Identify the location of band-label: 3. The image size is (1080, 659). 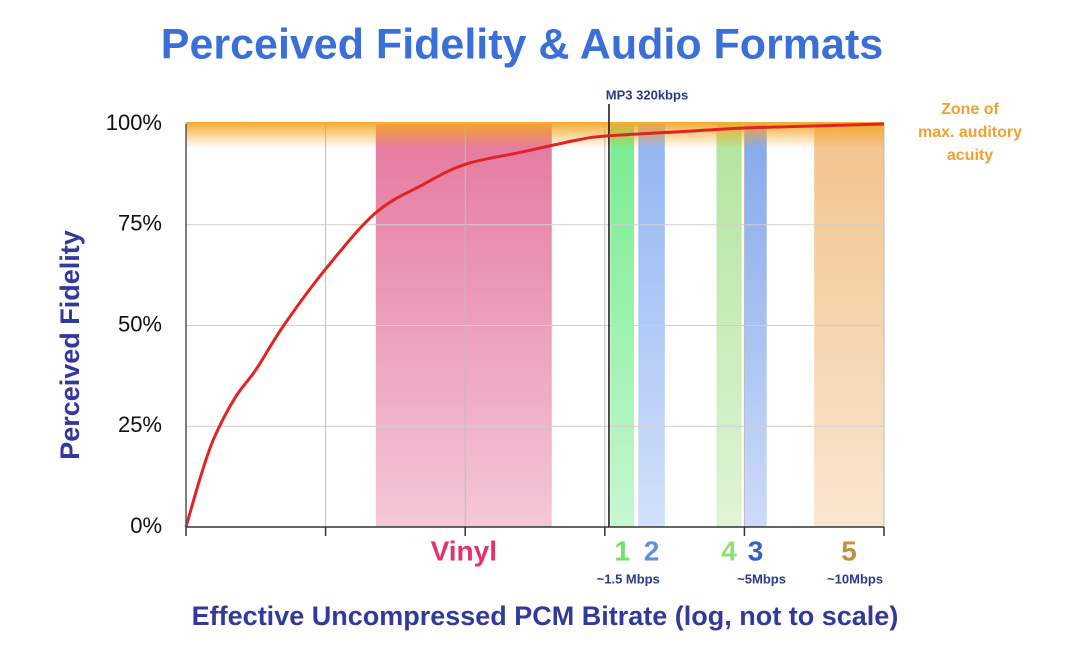
(756, 550).